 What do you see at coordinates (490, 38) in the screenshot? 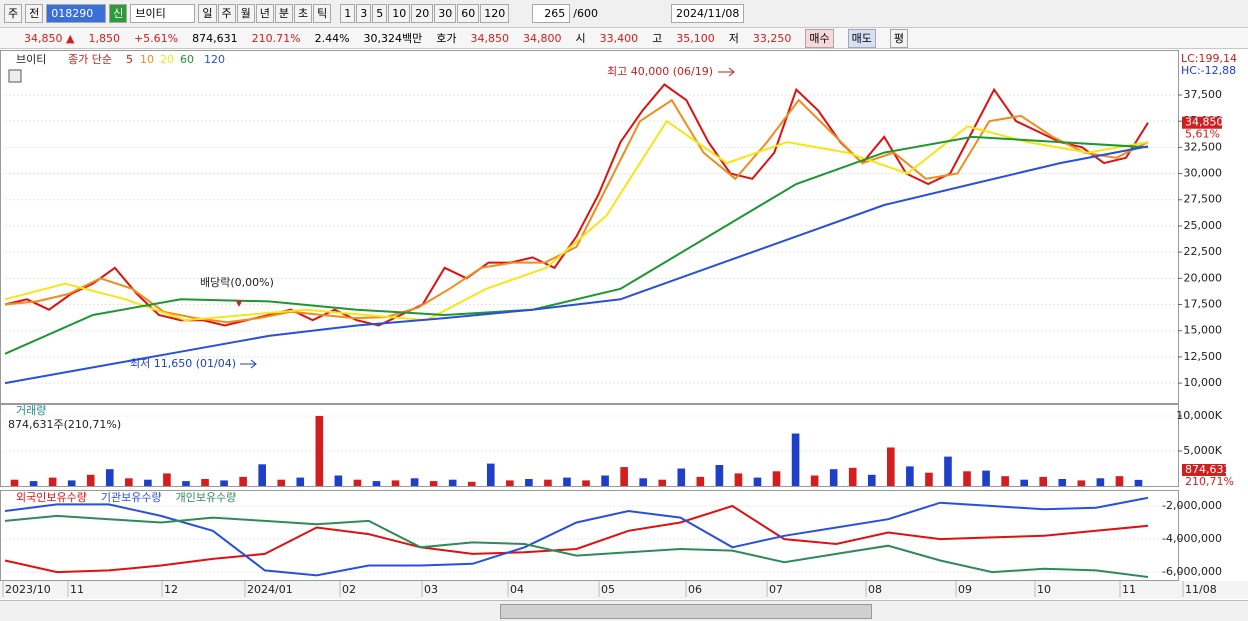
I see `ask: 34,850` at bounding box center [490, 38].